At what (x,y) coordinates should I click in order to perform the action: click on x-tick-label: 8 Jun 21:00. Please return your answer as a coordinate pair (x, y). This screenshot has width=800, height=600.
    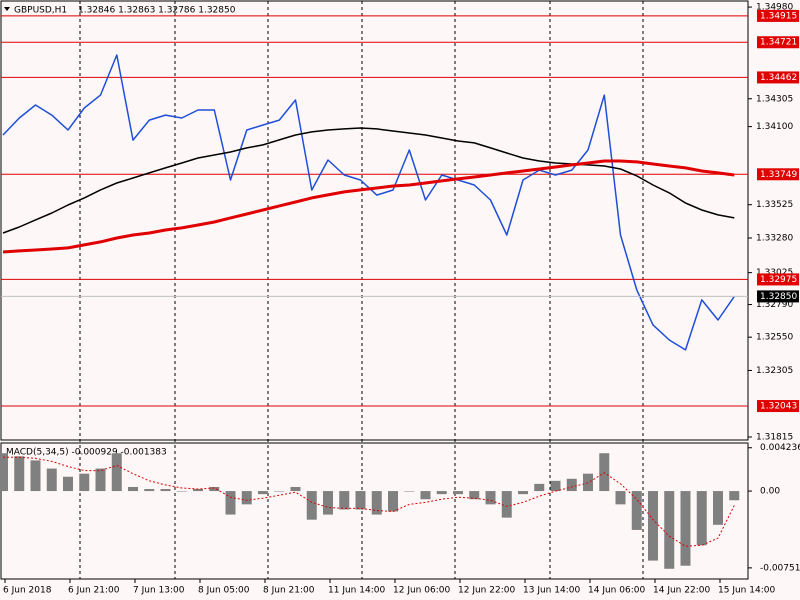
    Looking at the image, I should click on (289, 591).